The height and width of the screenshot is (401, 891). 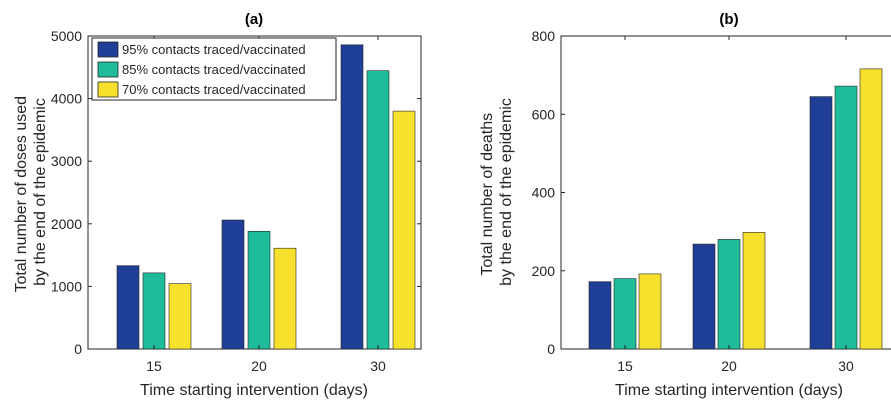 I want to click on y-tick-label-a-3000: 3000, so click(x=66, y=161).